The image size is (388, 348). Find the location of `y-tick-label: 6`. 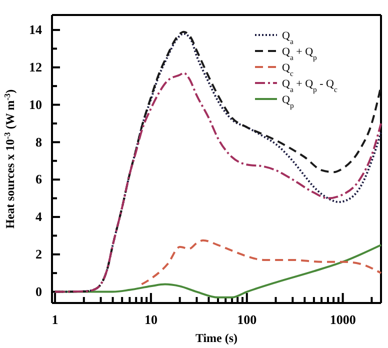

y-tick-label: 6 is located at coordinates (39, 179).